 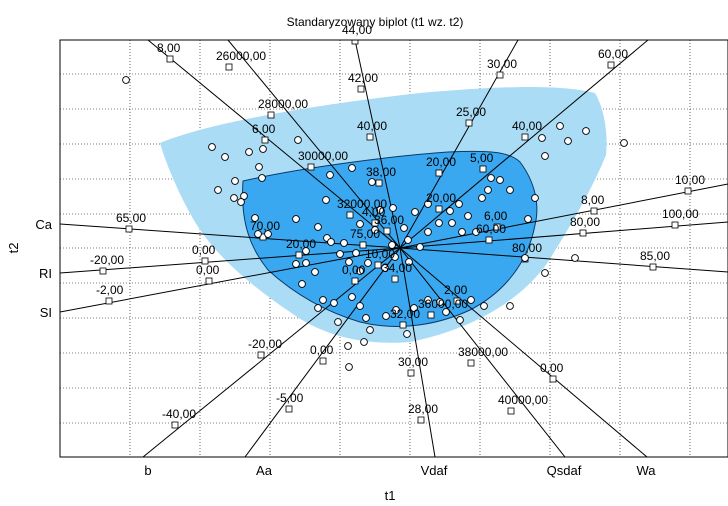 I want to click on tick-label: 42,00, so click(x=363, y=78).